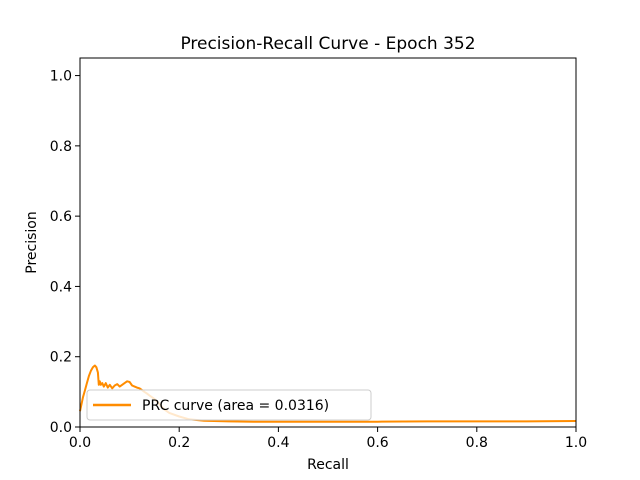 The height and width of the screenshot is (480, 640). What do you see at coordinates (235, 406) in the screenshot?
I see `legend-entry-label: PRC curve (area = 0.0316)` at bounding box center [235, 406].